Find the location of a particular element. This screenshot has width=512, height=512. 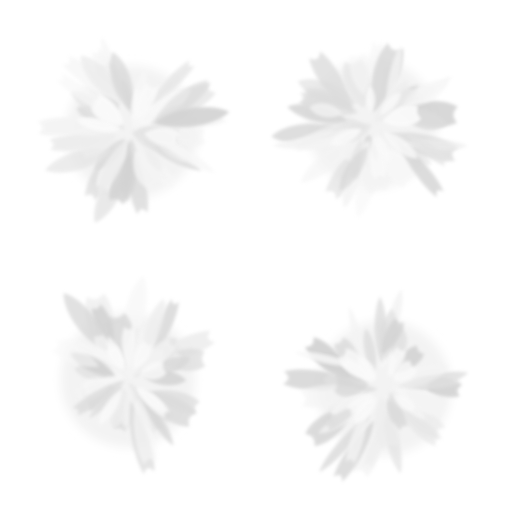

leaf-cluster-bottom-left is located at coordinates (133, 375).